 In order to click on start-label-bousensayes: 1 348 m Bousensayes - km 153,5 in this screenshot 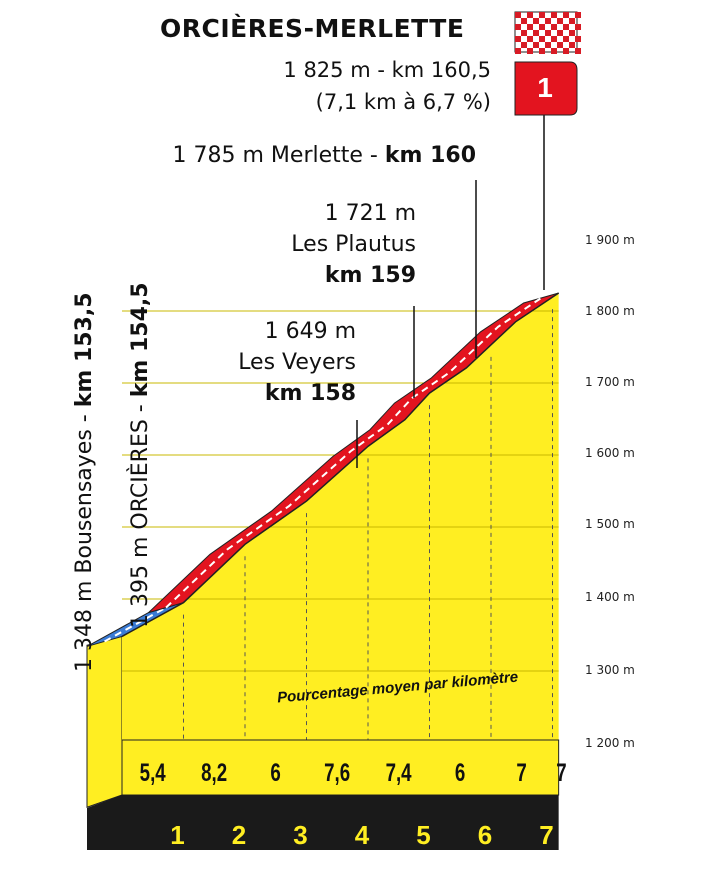, I will do `click(84, 482)`.